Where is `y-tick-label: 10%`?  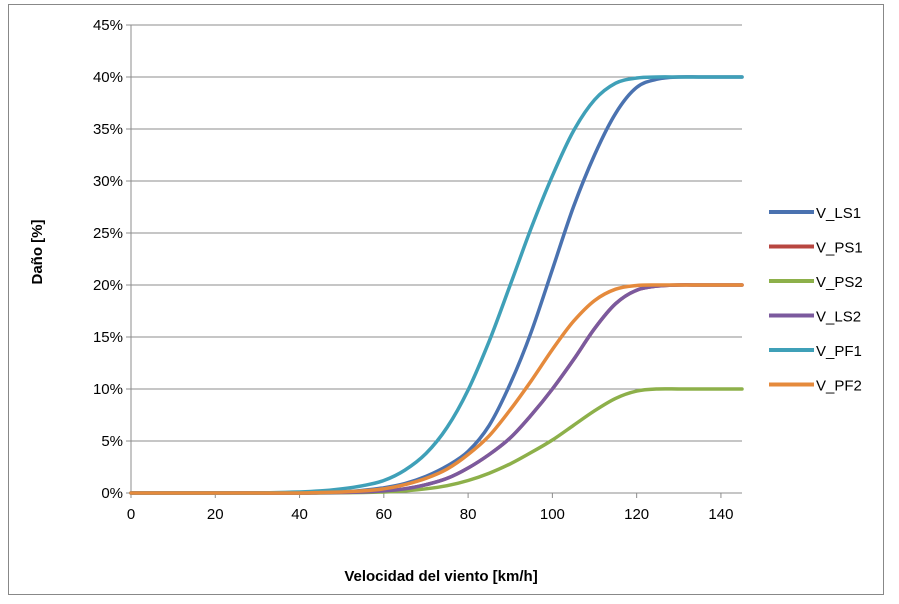 y-tick-label: 10% is located at coordinates (108, 389).